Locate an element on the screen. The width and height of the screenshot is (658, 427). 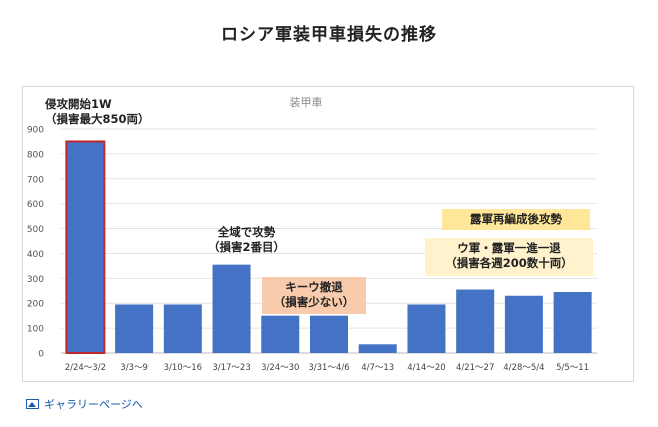
x-tick-label: 3/31〜4/6 is located at coordinates (328, 368).